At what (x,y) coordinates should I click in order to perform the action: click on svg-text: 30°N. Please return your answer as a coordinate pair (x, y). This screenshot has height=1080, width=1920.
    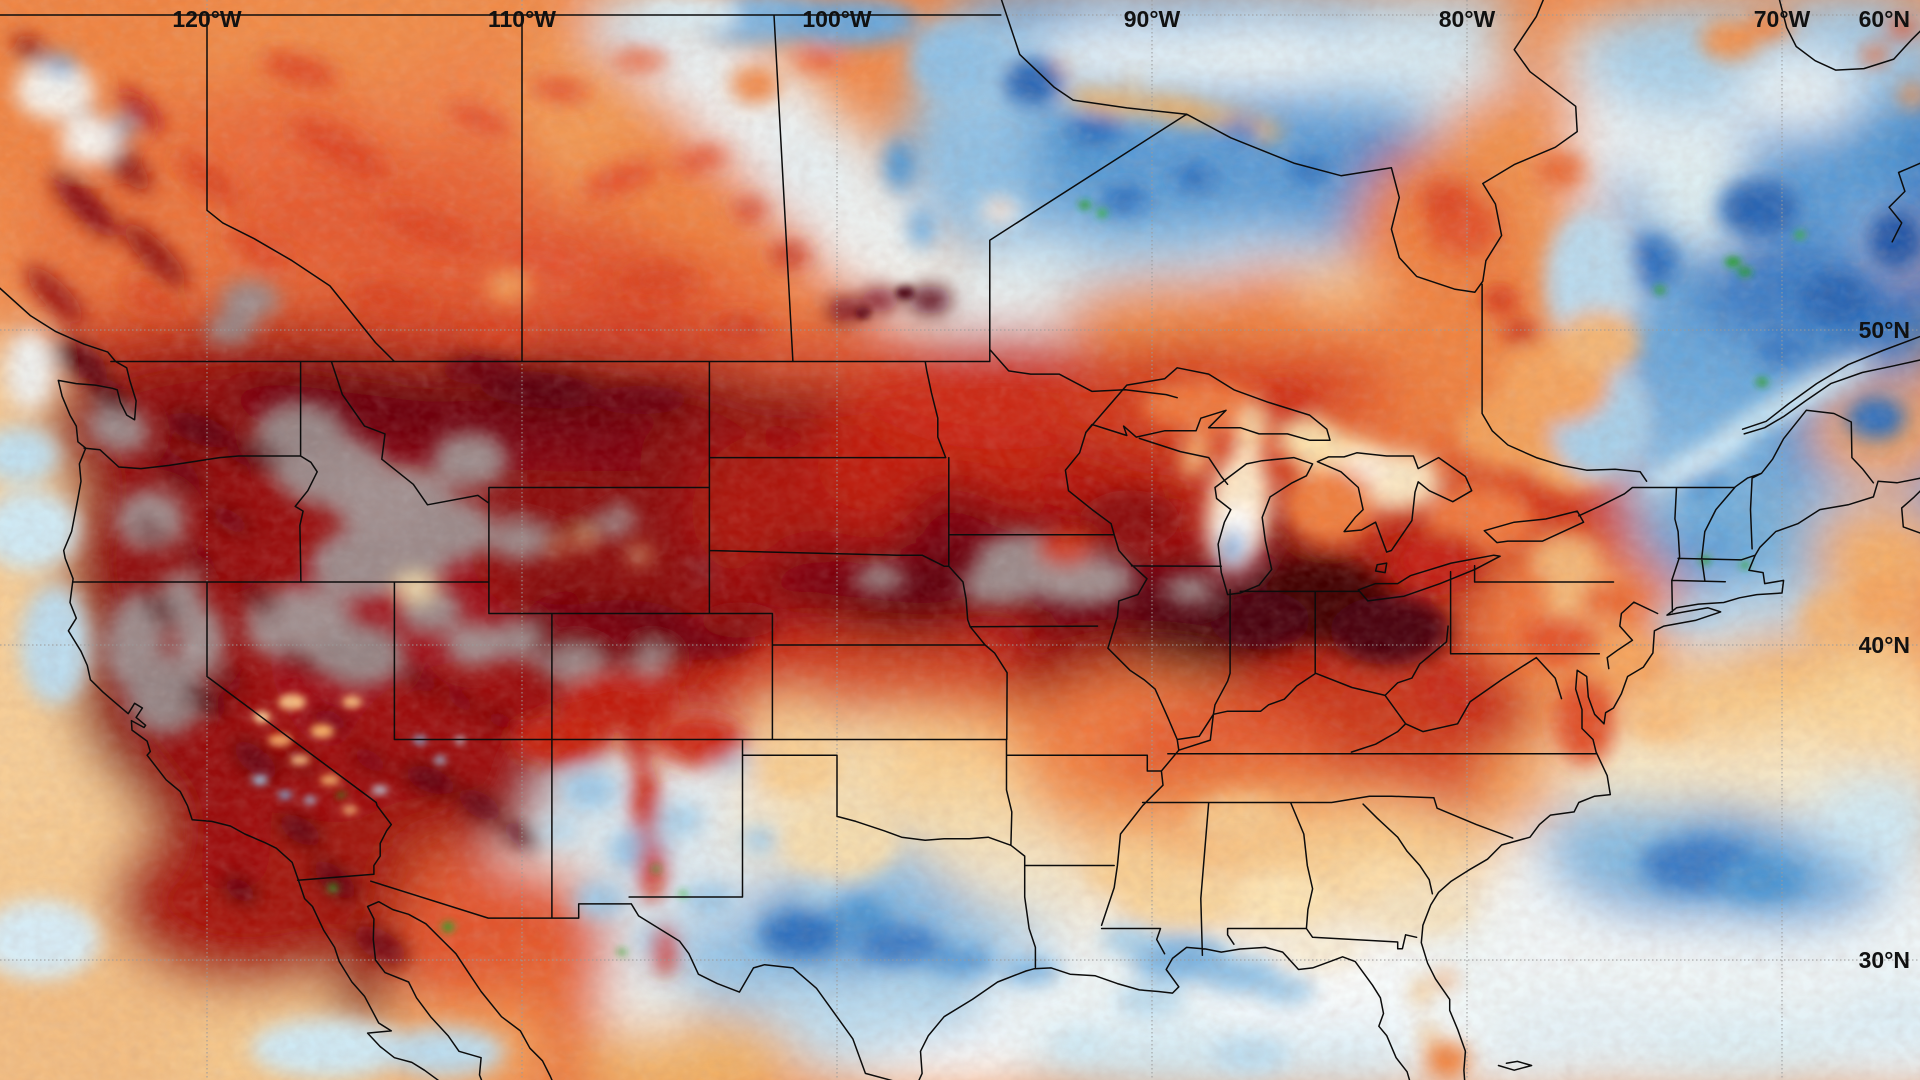
    Looking at the image, I should click on (1884, 960).